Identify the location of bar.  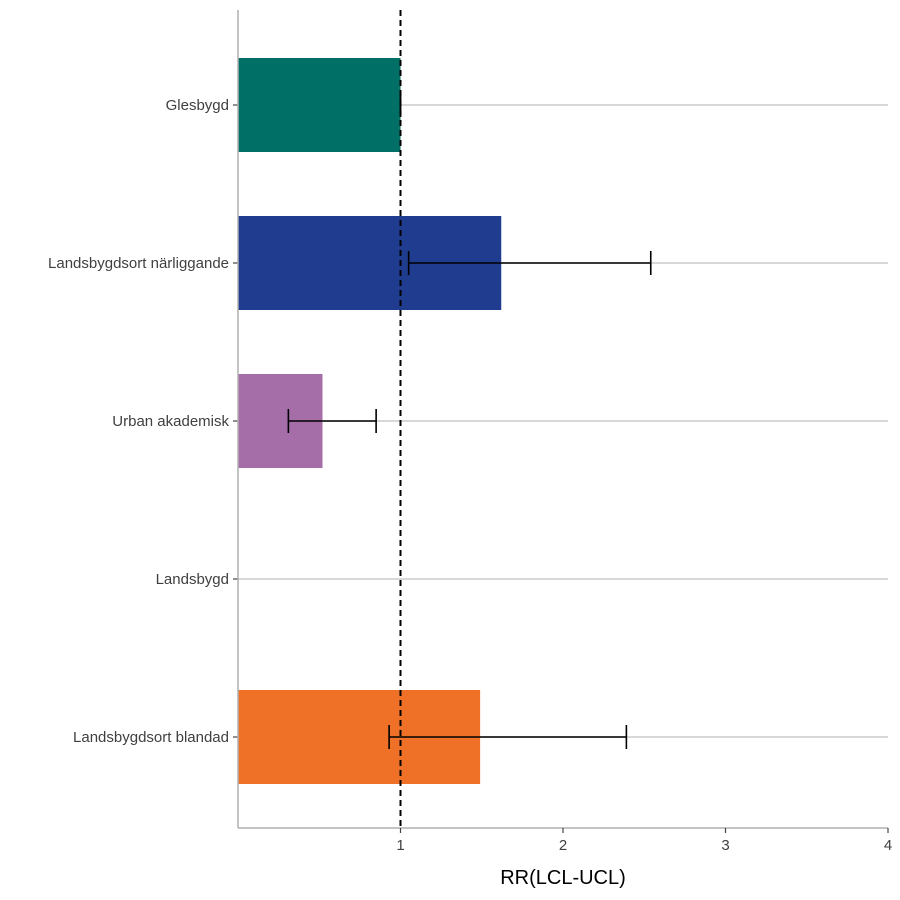
(319, 105).